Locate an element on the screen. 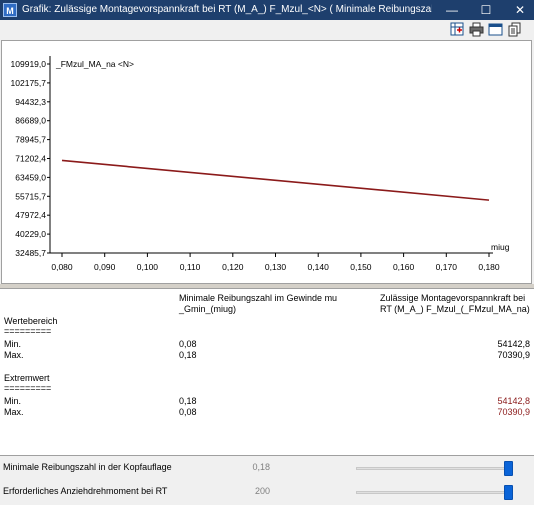  y-tick-label: 55715,7 is located at coordinates (30, 196).